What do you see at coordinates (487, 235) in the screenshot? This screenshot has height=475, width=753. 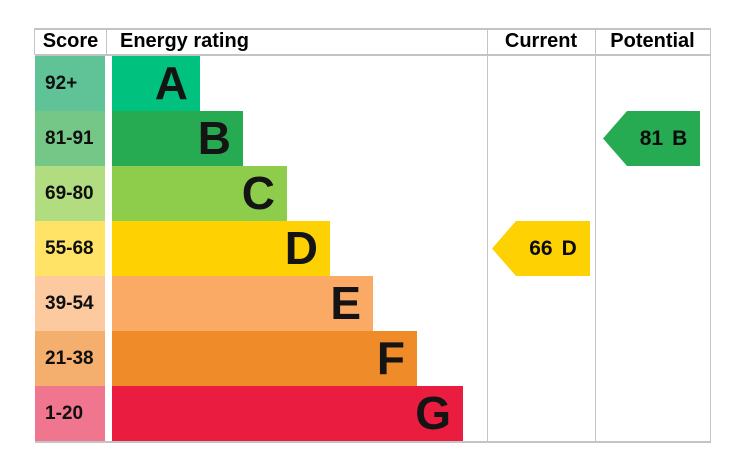 I see `current-column-left-border` at bounding box center [487, 235].